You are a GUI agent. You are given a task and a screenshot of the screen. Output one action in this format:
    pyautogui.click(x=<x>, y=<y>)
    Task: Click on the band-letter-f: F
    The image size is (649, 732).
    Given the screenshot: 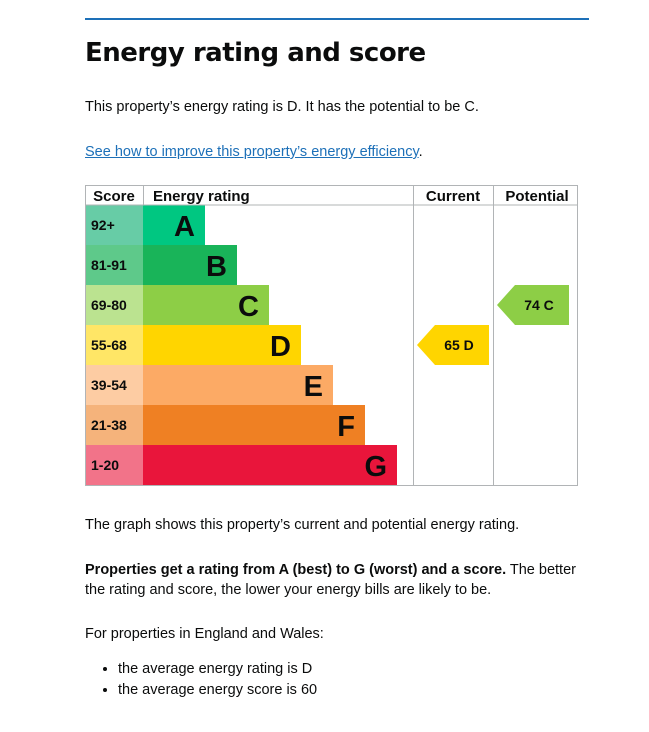 What is the action you would take?
    pyautogui.click(x=346, y=427)
    